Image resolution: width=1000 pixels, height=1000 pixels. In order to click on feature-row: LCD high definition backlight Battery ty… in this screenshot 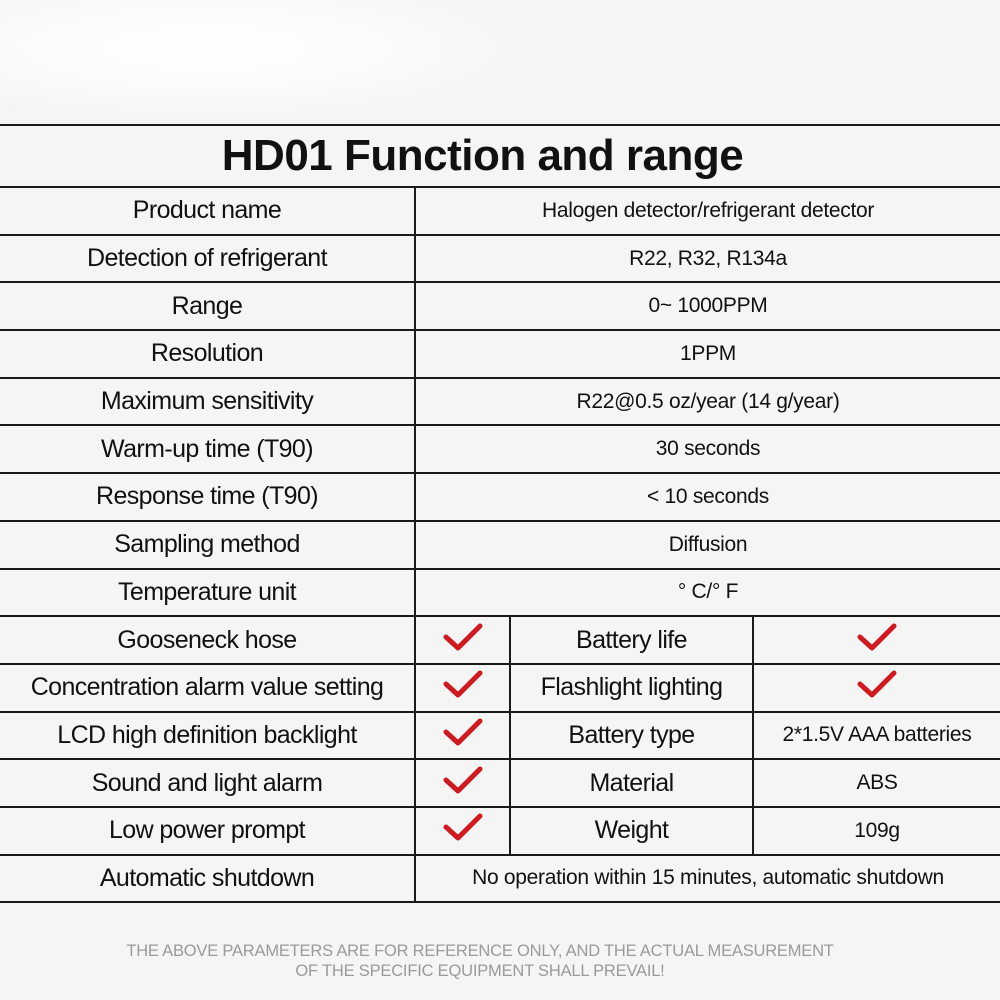, I will do `click(500, 735)`.